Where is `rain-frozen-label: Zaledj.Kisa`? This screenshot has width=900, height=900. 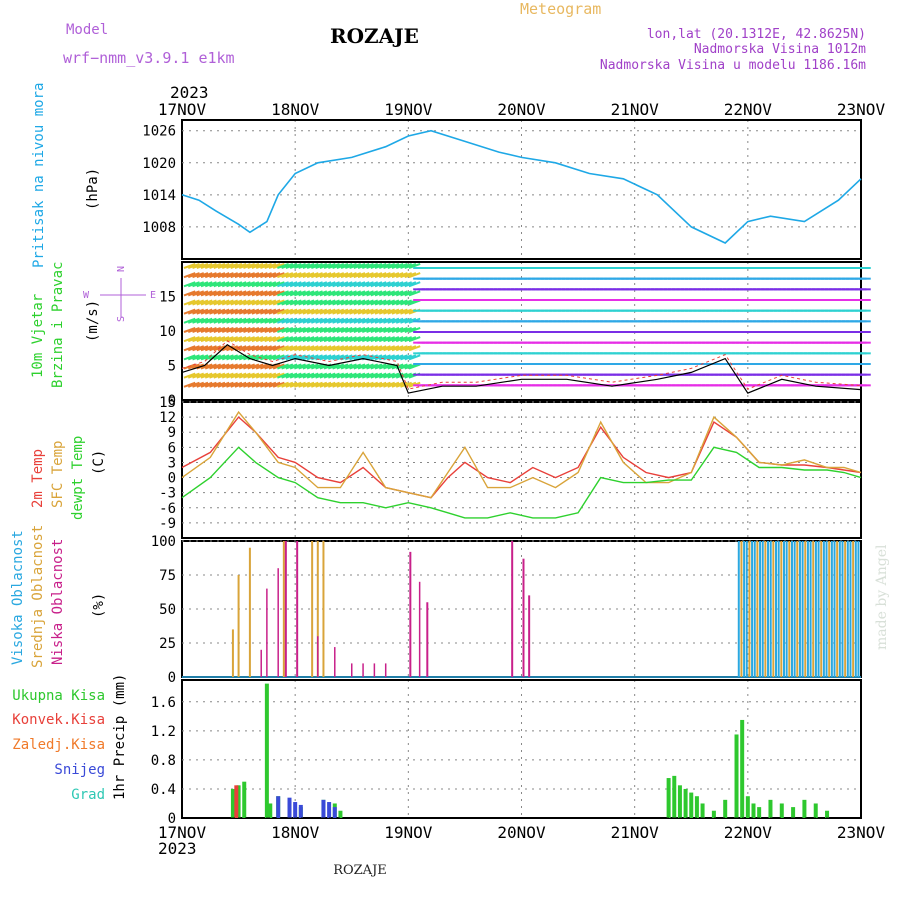
rain-frozen-label: Zaledj.Kisa is located at coordinates (58, 745).